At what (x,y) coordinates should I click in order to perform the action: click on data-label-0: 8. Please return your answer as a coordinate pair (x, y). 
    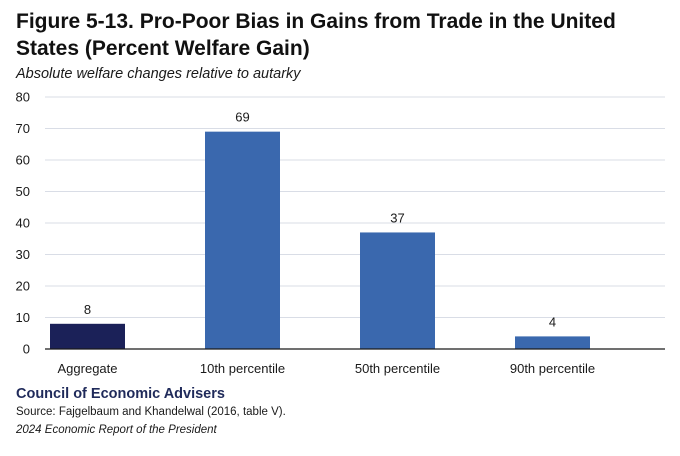
    Looking at the image, I should click on (87, 309).